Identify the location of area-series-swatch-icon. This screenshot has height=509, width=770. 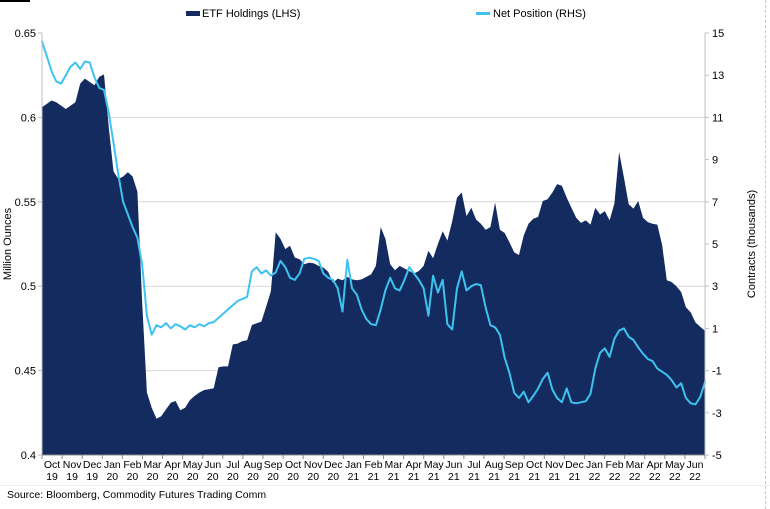
(193, 13).